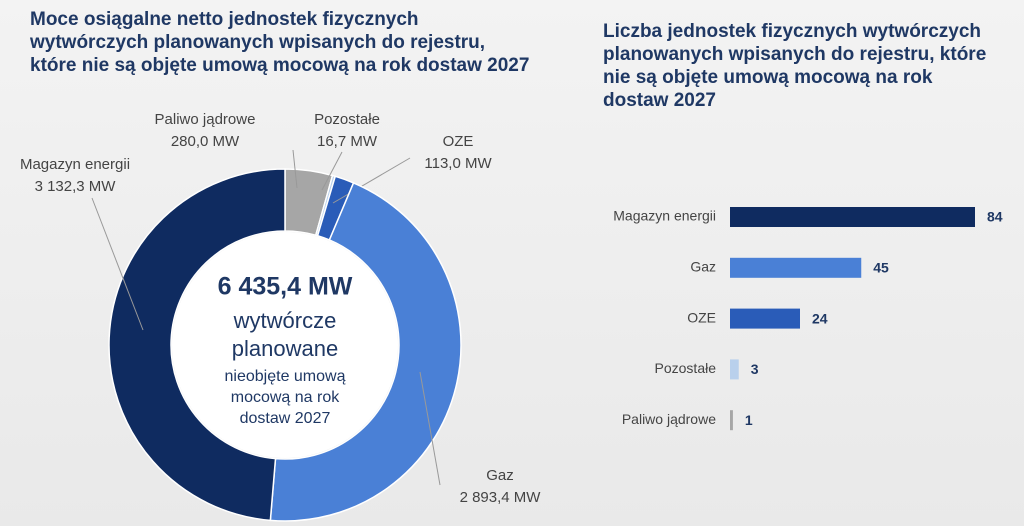 The image size is (1024, 526). I want to click on center-text: planowane, so click(285, 348).